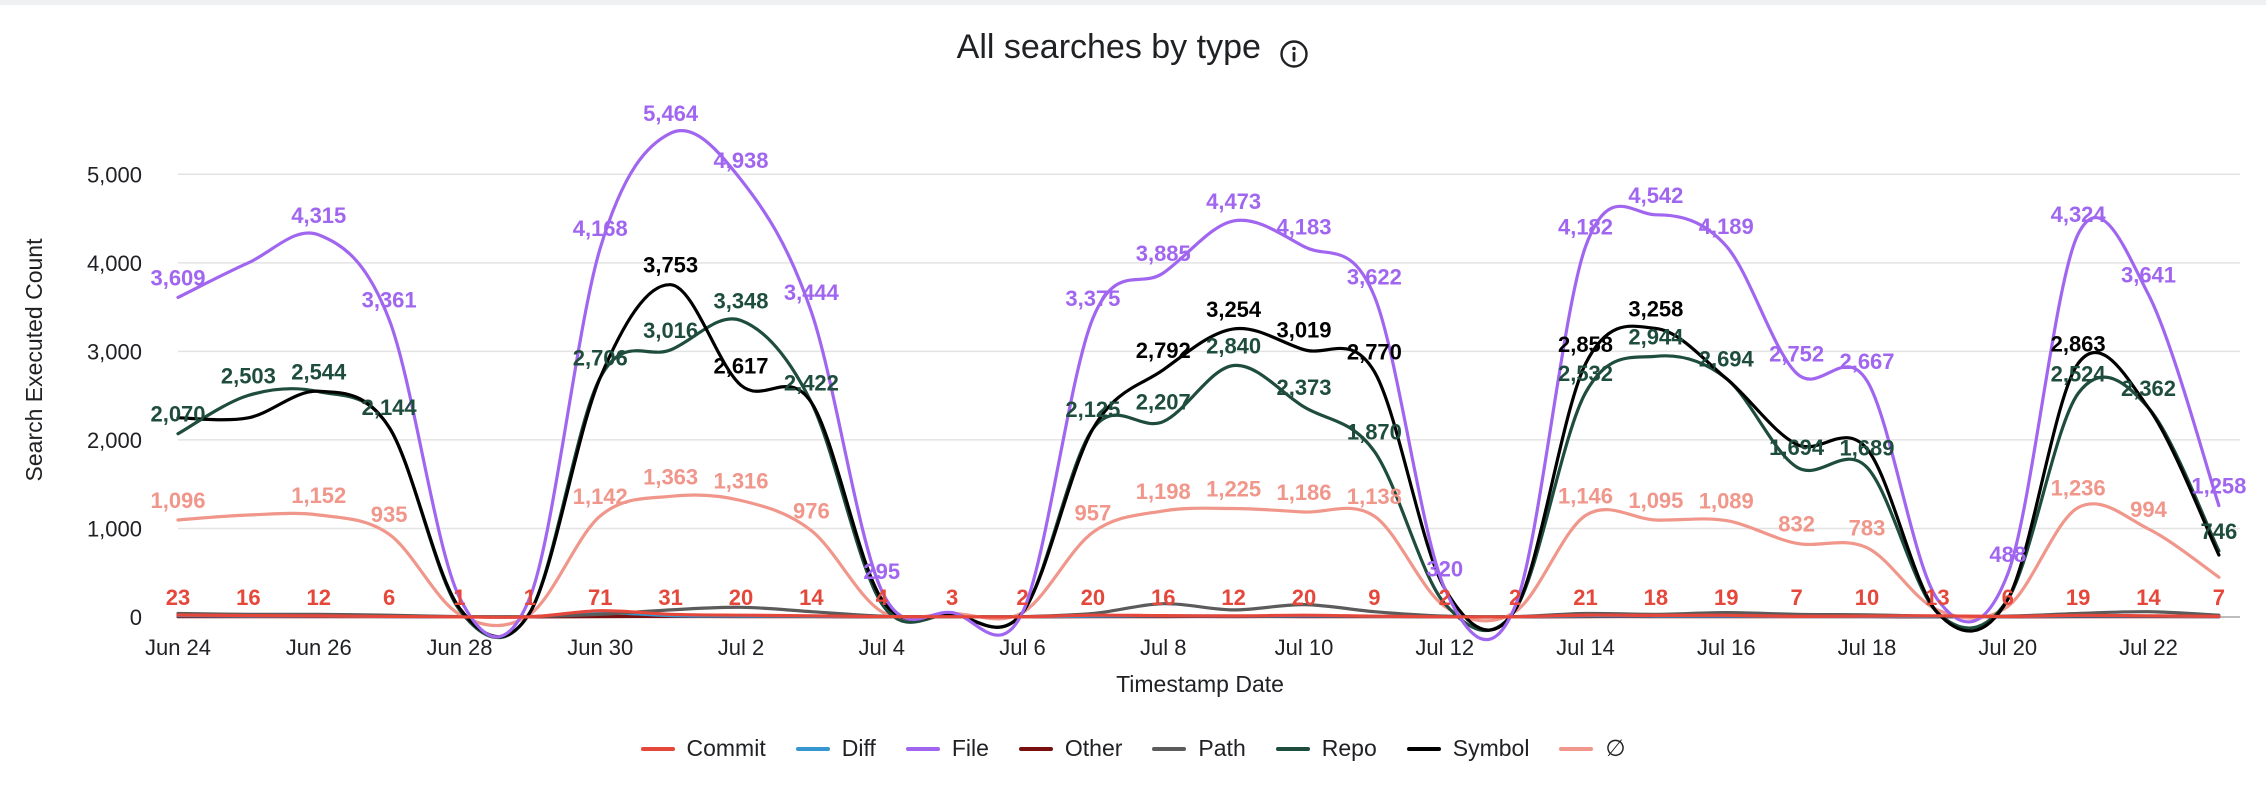  What do you see at coordinates (1092, 409) in the screenshot?
I see `data-label-repo: 2,125` at bounding box center [1092, 409].